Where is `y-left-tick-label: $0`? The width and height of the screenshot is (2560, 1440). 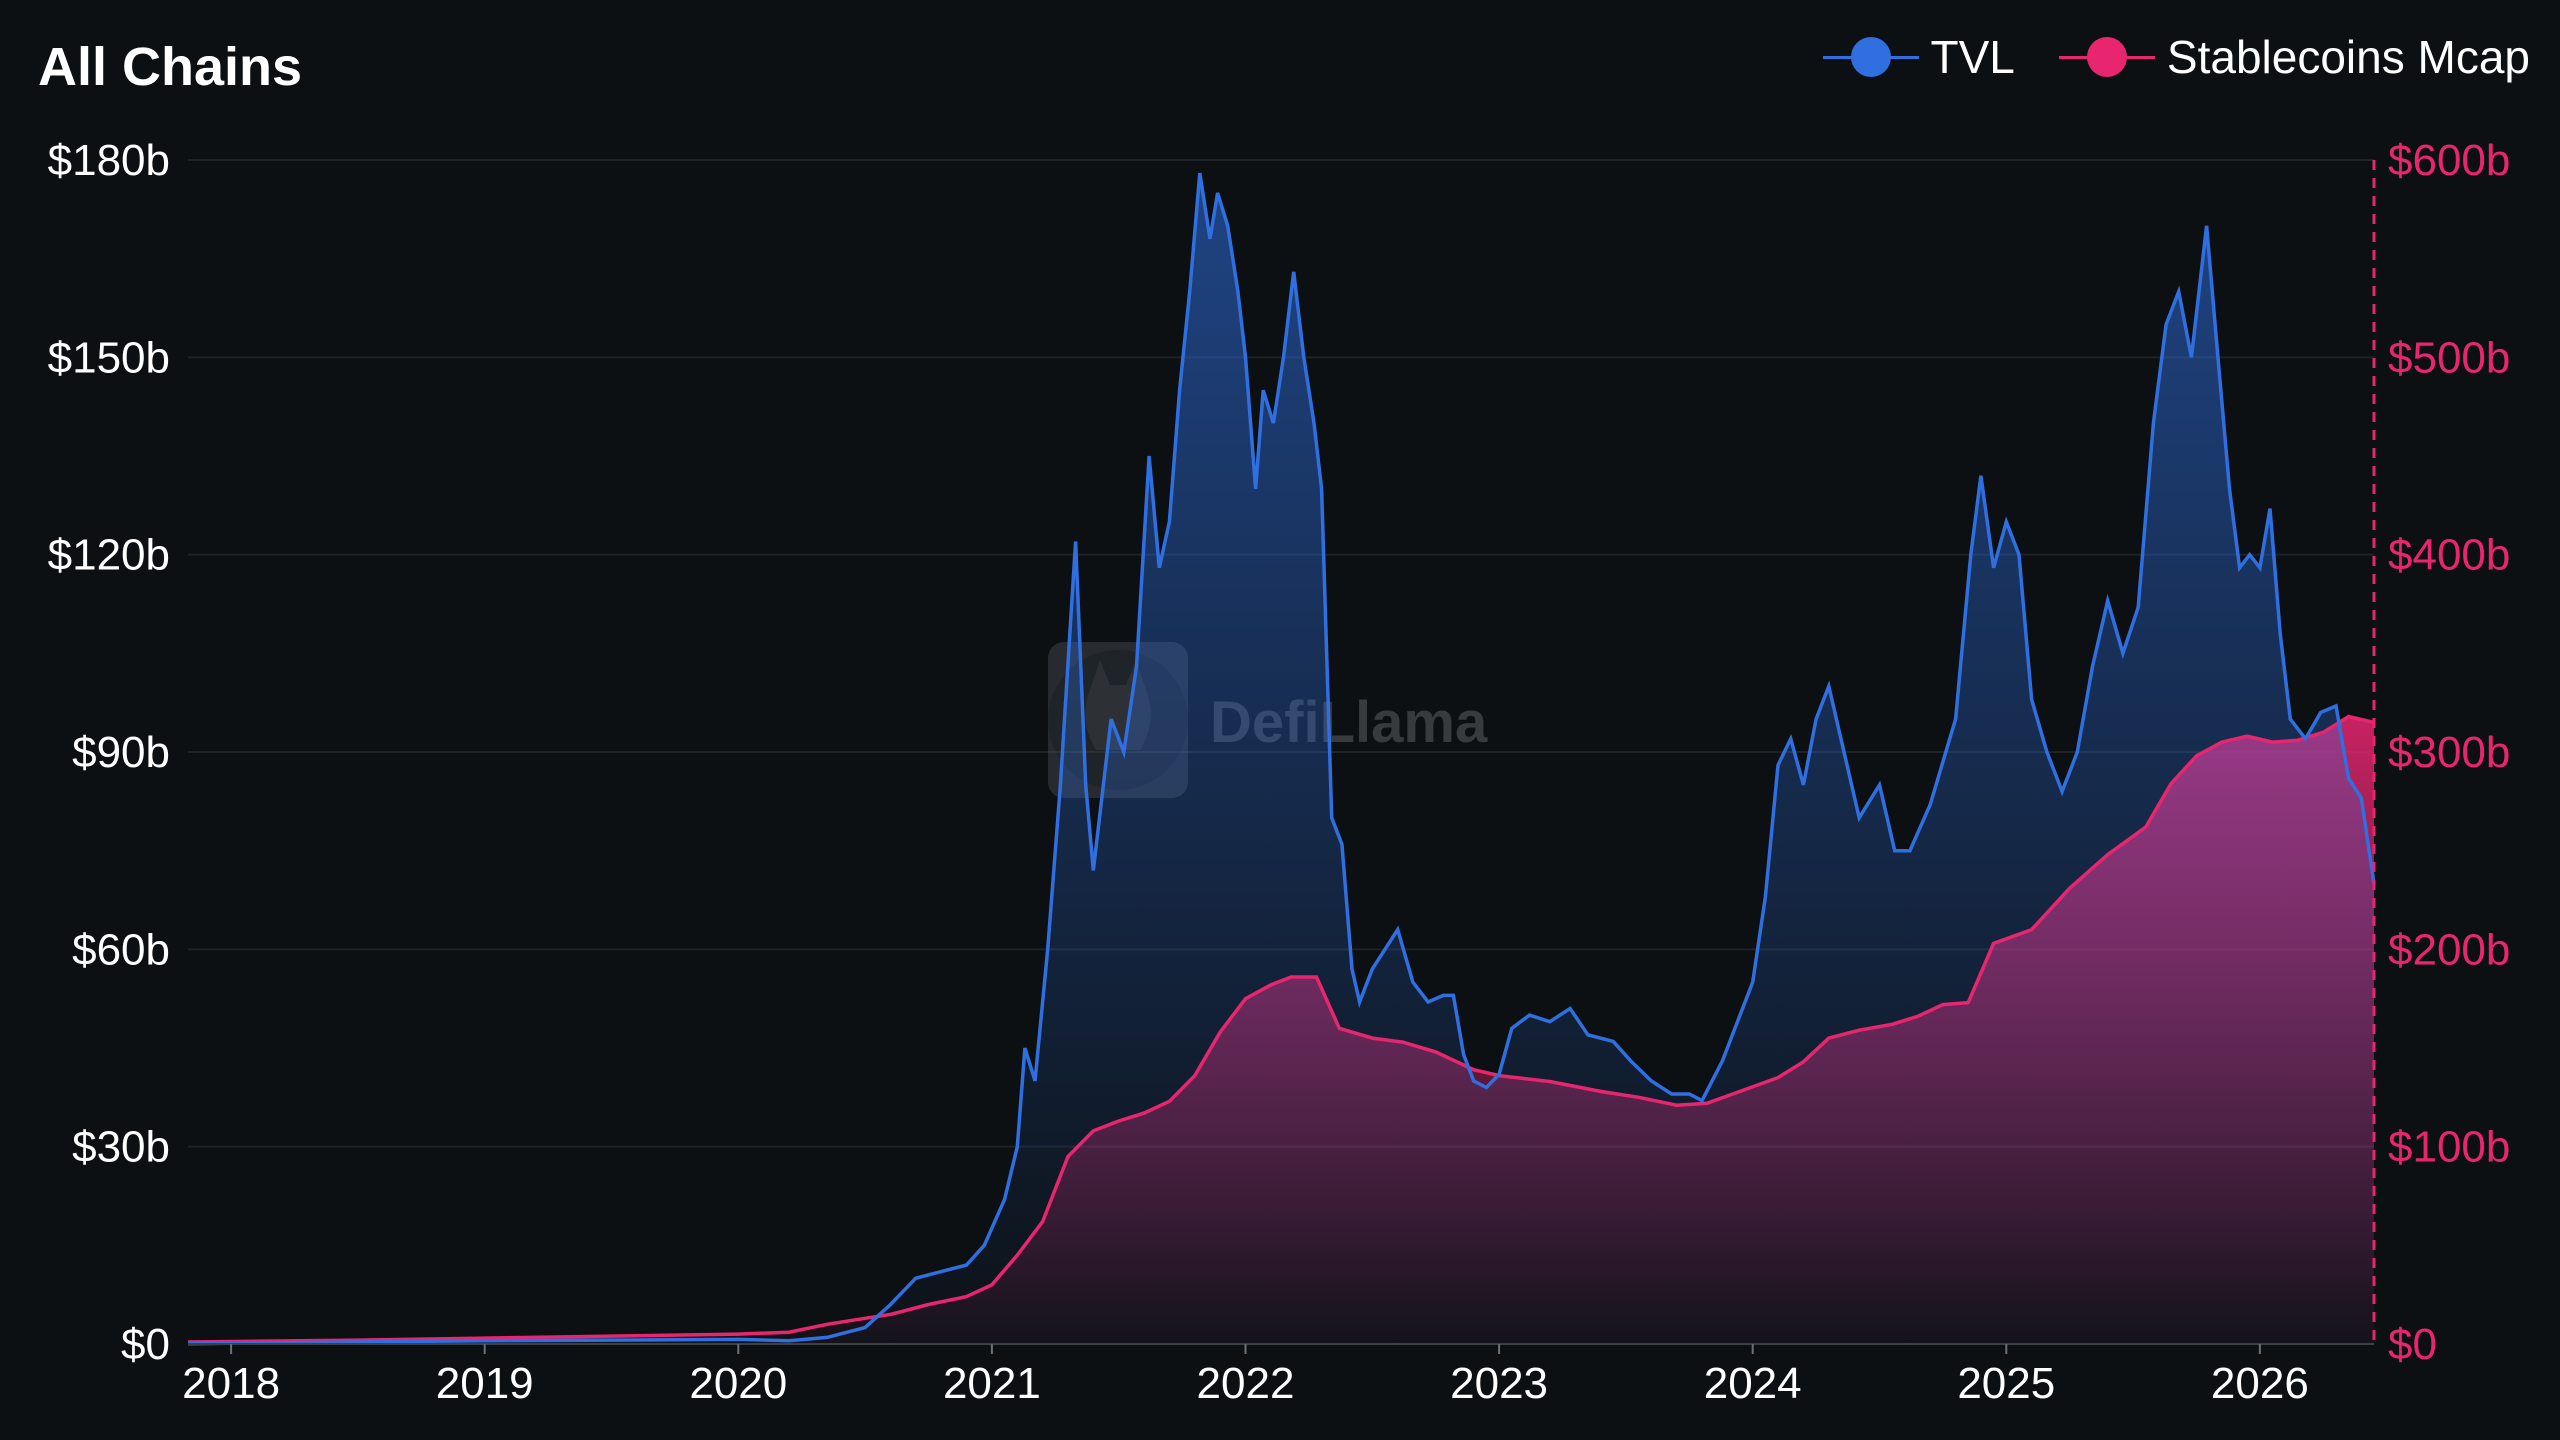
y-left-tick-label: $0 is located at coordinates (145, 1344).